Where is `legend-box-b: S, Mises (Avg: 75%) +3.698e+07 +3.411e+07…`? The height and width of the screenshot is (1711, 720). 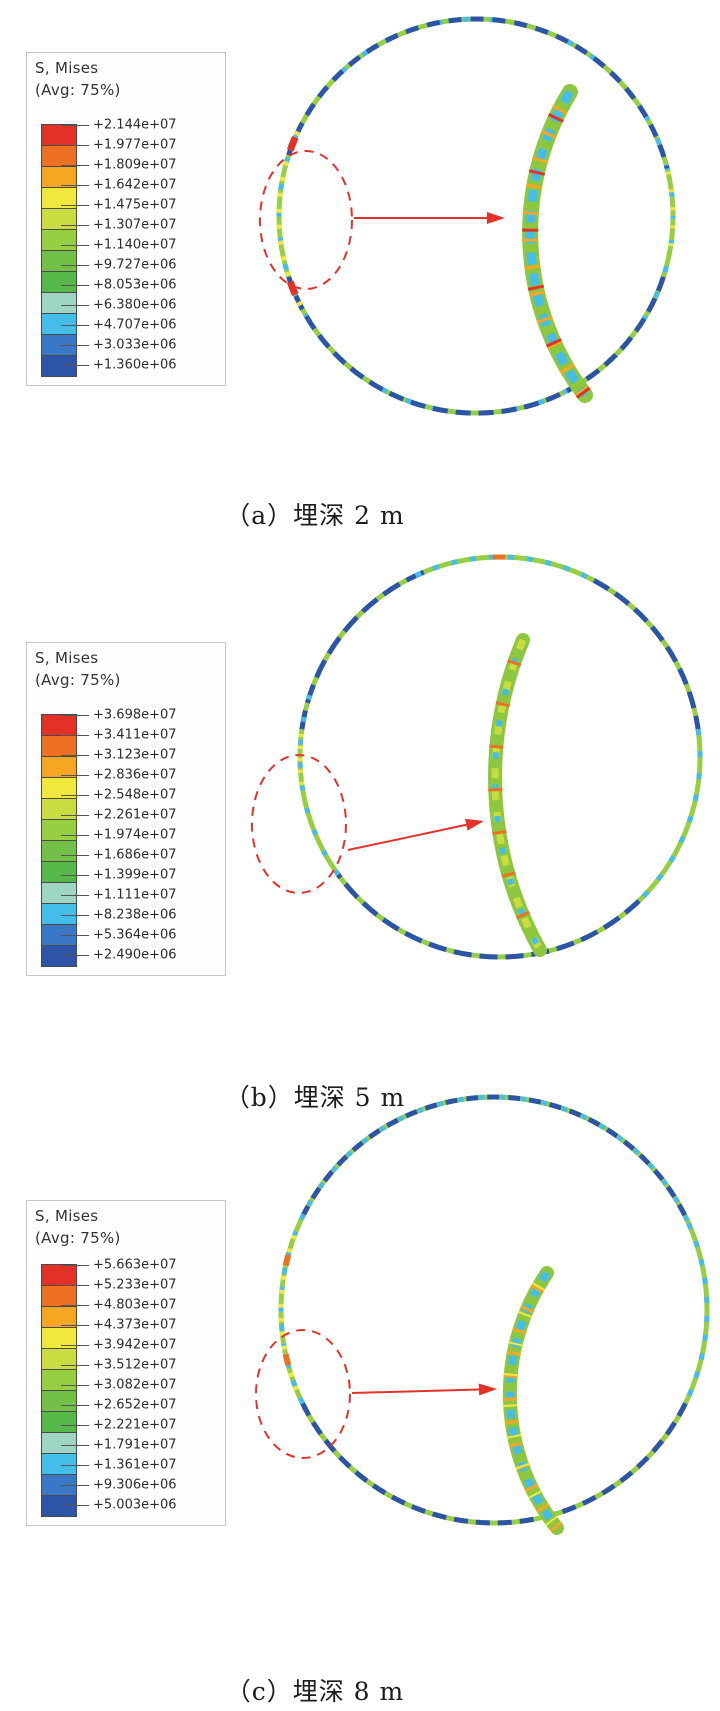 legend-box-b: S, Mises (Avg: 75%) +3.698e+07 +3.411e+07… is located at coordinates (126, 809).